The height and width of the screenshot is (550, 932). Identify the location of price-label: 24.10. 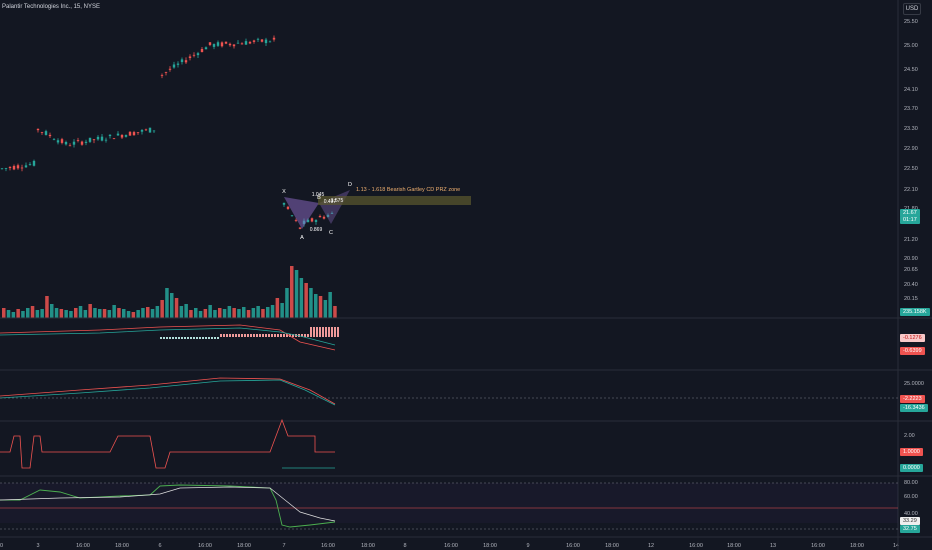
(911, 90).